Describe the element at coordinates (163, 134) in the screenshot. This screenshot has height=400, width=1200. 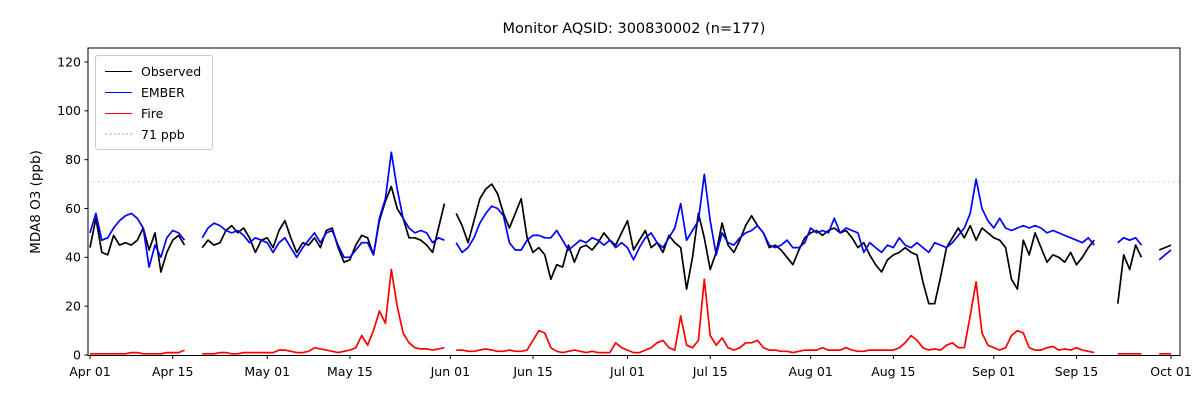
I see `legend-label: 71 ppb` at that location.